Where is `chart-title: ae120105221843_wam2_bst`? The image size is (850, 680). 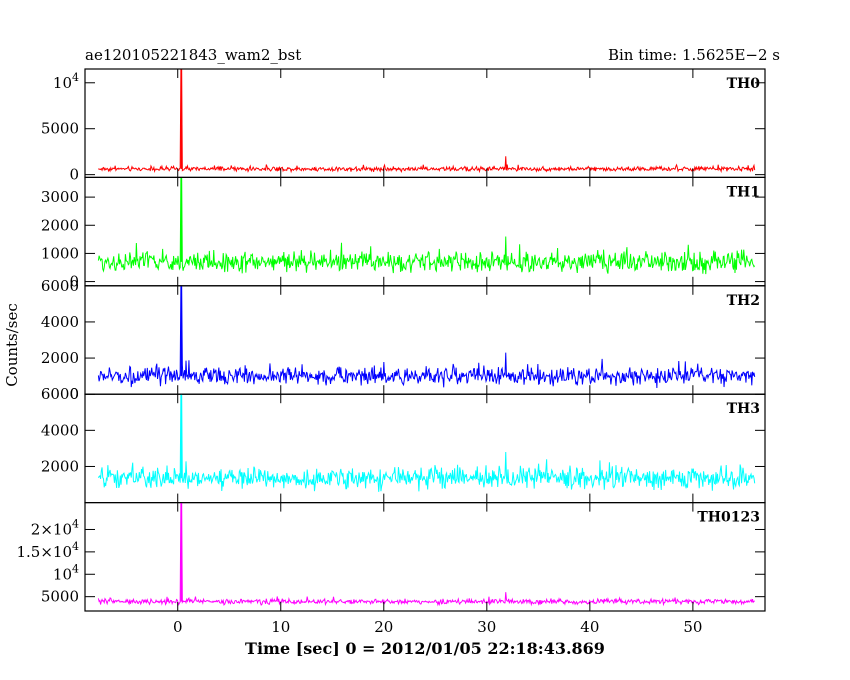 chart-title: ae120105221843_wam2_bst is located at coordinates (193, 55).